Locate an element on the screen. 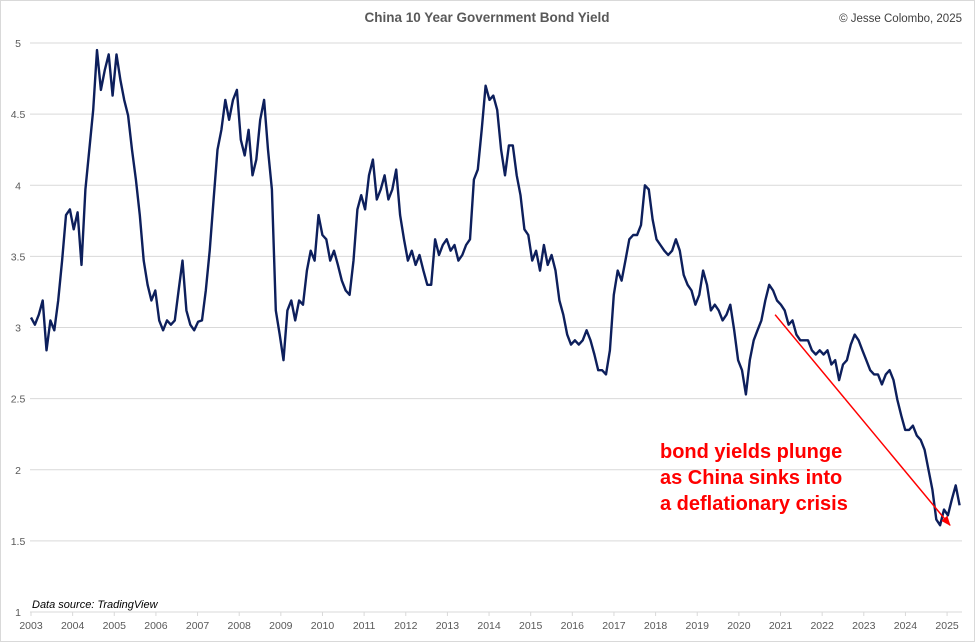  x-tick-label: 2018 is located at coordinates (656, 626).